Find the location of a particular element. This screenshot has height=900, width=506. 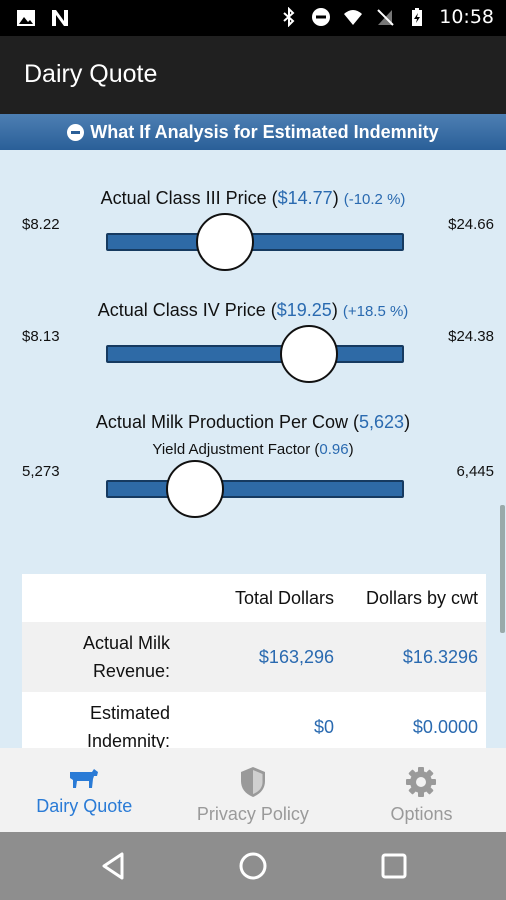

n-icon is located at coordinates (60, 18).